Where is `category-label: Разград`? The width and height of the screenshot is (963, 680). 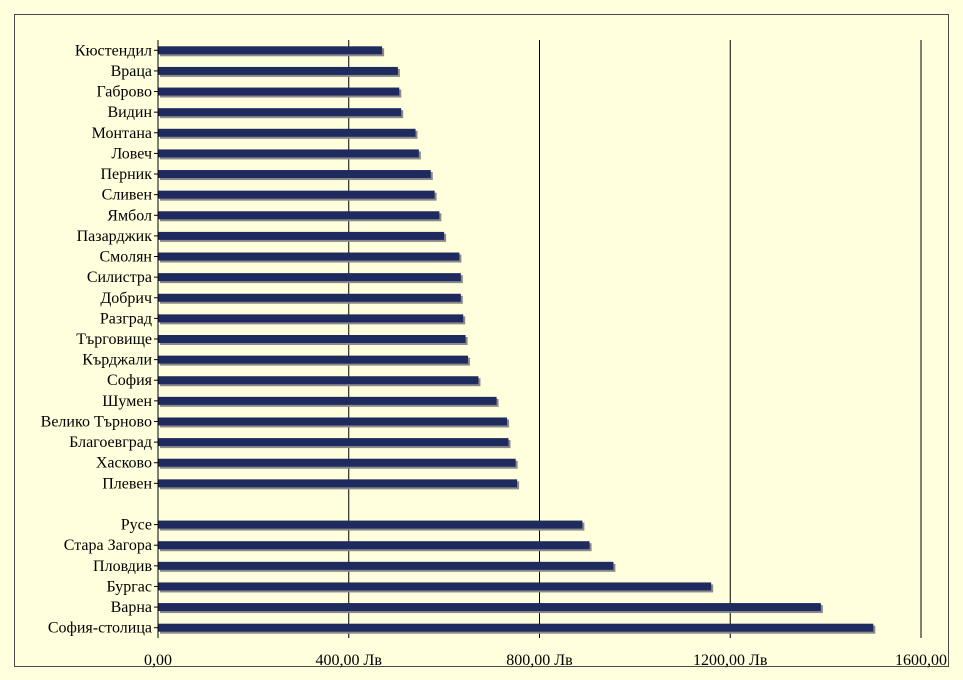
category-label: Разград is located at coordinates (126, 318).